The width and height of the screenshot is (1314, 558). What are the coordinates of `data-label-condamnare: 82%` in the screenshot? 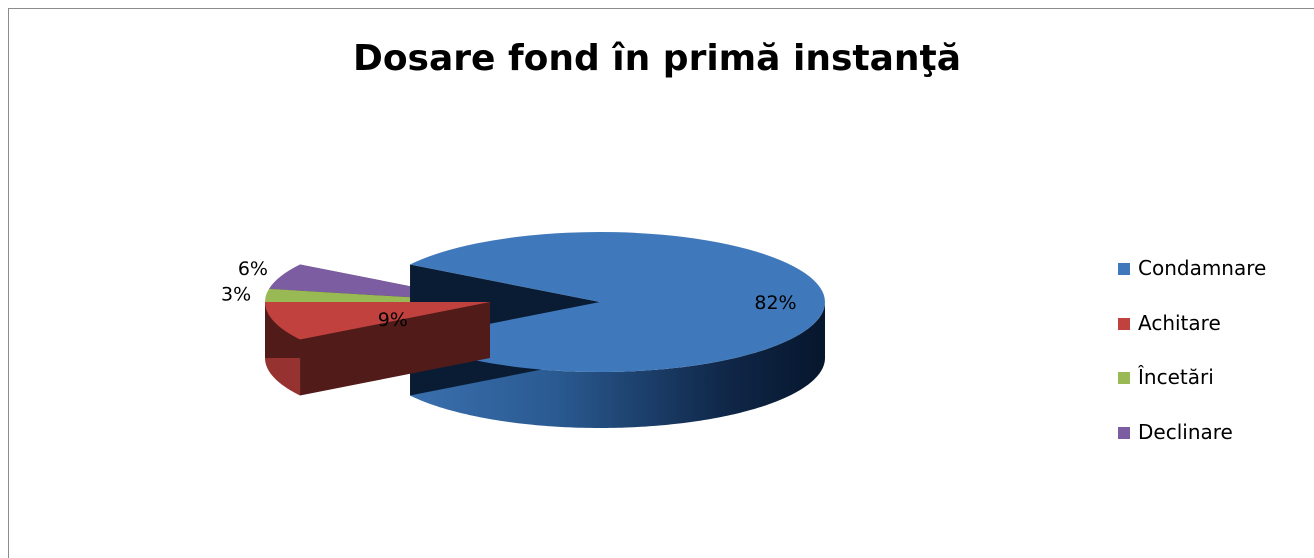 It's located at (775, 303).